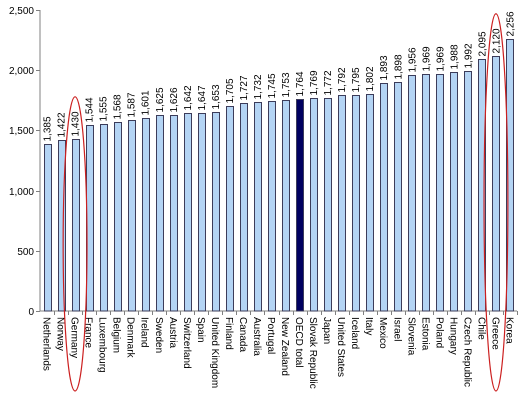  I want to click on bar-value-label: 1,772, so click(328, 82).